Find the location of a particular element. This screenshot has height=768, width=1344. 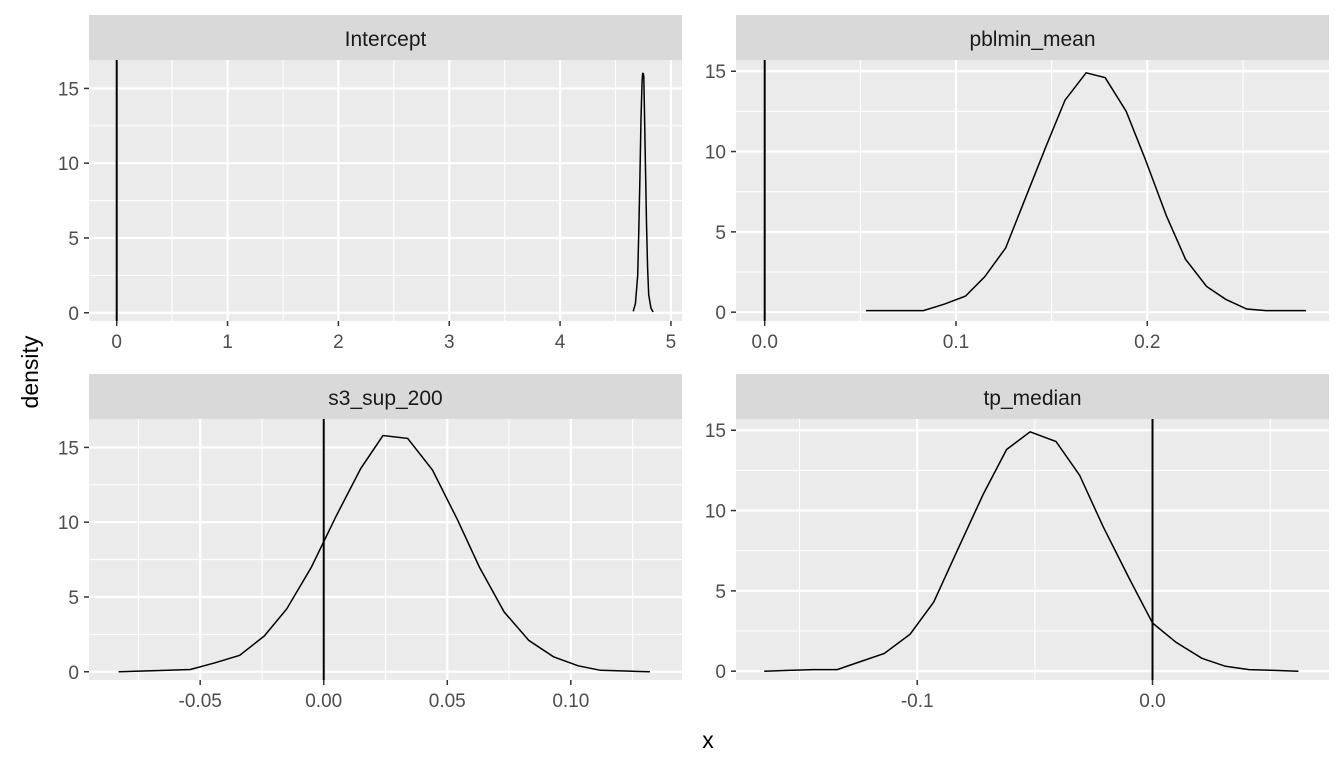

x-tick-label: 0.10 is located at coordinates (570, 701).